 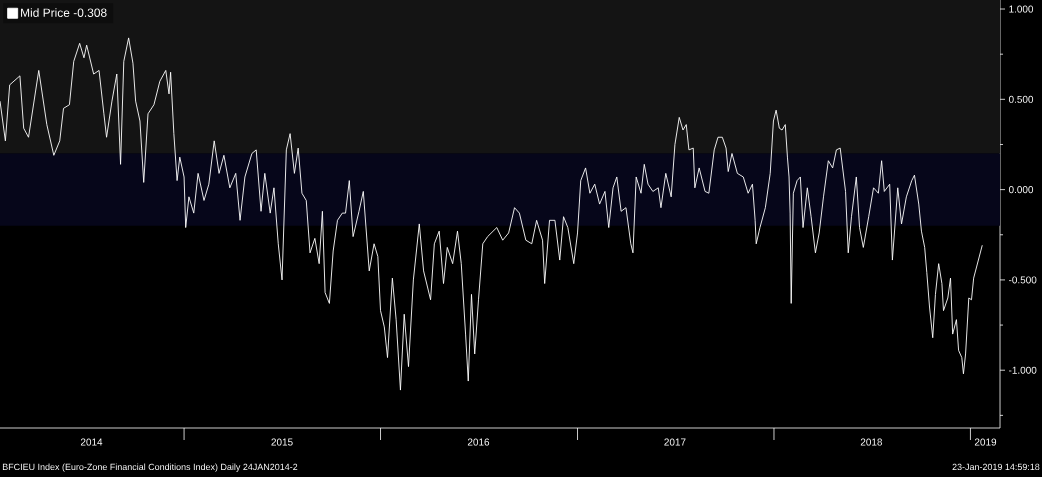 What do you see at coordinates (91, 442) in the screenshot?
I see `x-tick-label: 2014` at bounding box center [91, 442].